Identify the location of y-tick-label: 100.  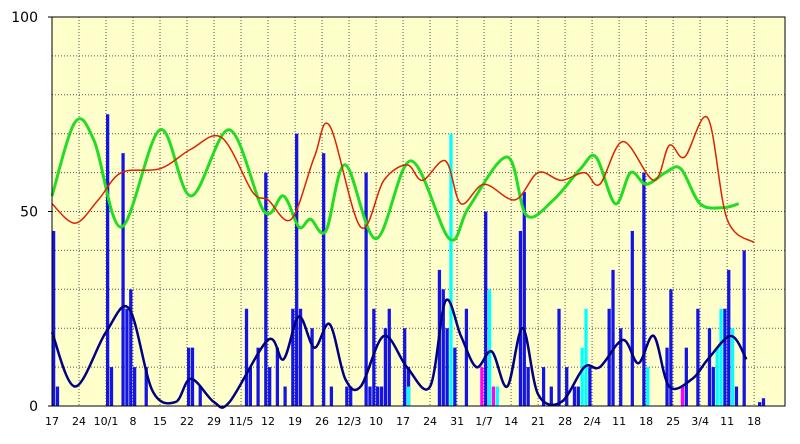
(24, 18).